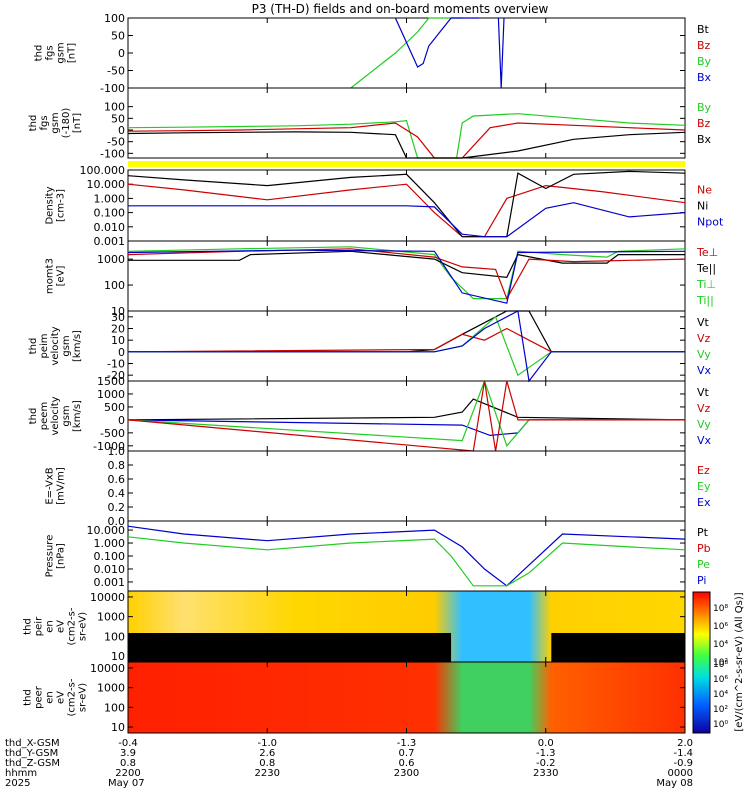 This screenshot has height=800, width=750. What do you see at coordinates (112, 433) in the screenshot?
I see `y-tick-label: -500` at bounding box center [112, 433].